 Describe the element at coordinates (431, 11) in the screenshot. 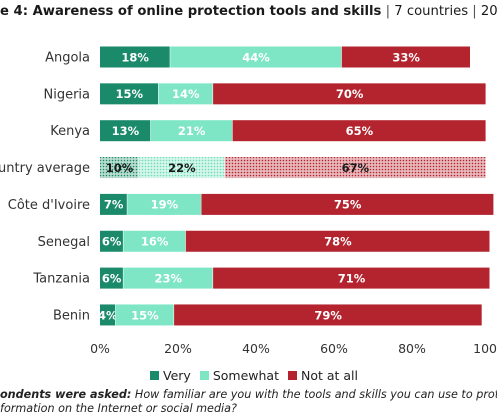

I see `chart-title-countries: 7 countries` at that location.